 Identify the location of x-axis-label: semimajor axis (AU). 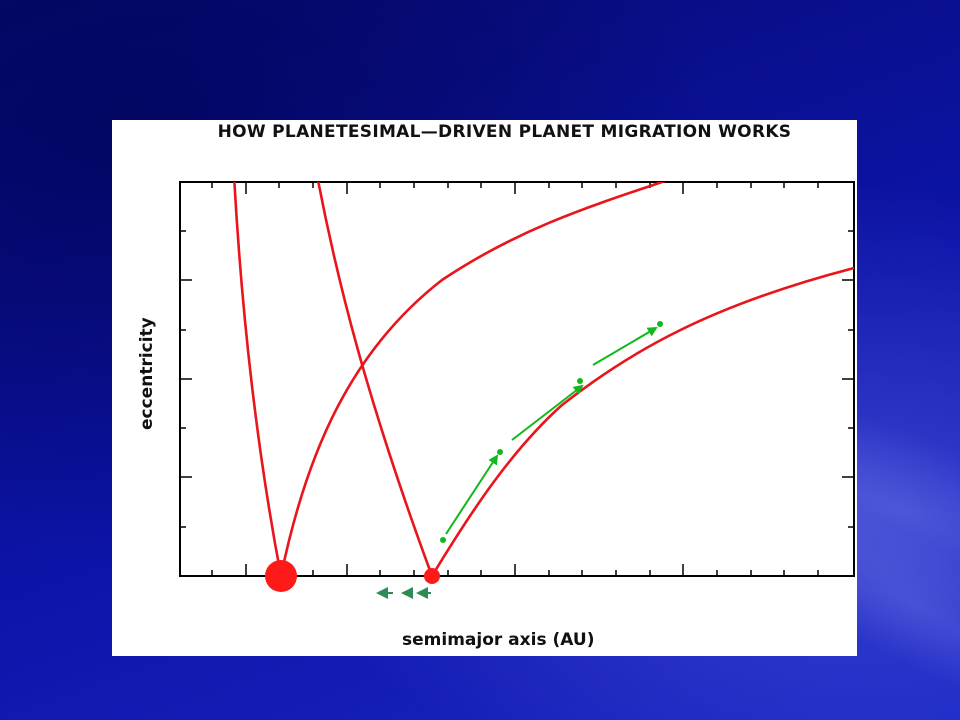
(498, 640).